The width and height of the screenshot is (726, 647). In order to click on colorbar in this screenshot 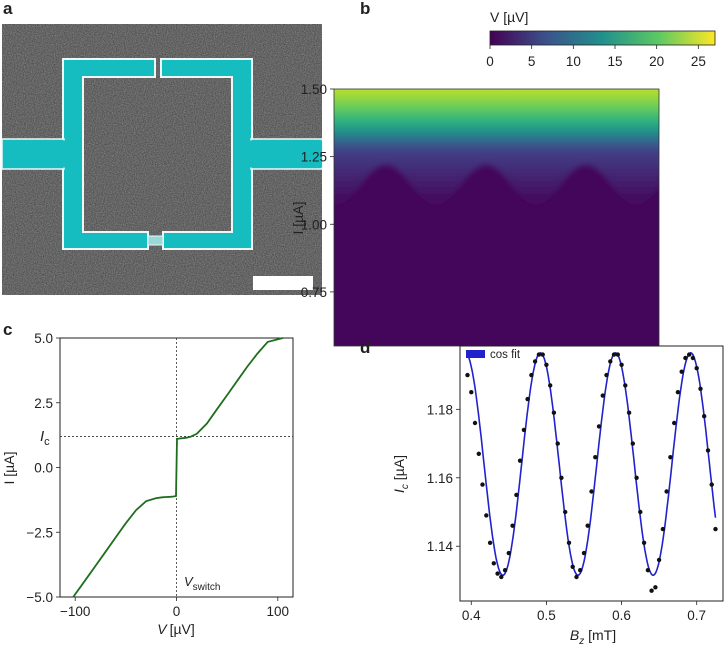, I will do `click(602, 38)`.